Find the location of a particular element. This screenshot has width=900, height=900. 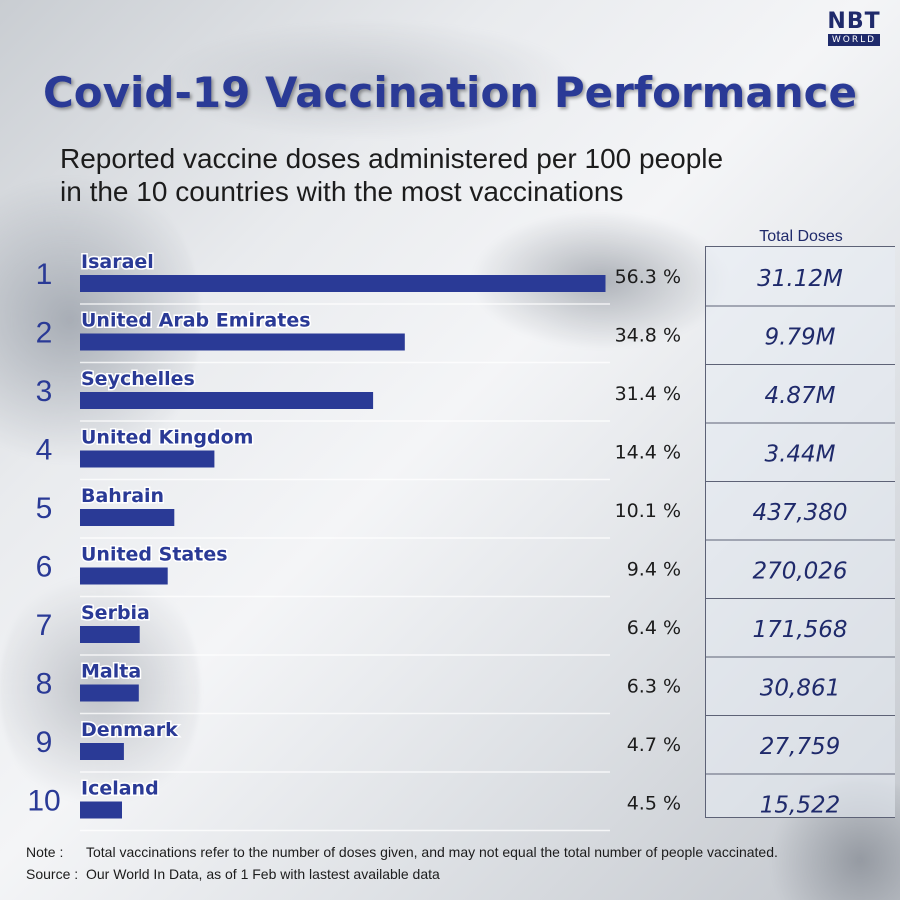

rank-label: 10 is located at coordinates (43, 801).